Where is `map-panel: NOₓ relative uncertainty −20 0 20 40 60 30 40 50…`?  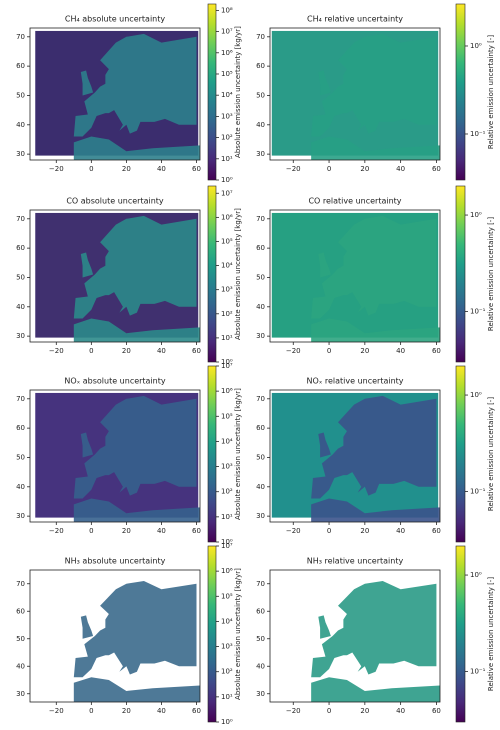 map-panel: NOₓ relative uncertainty −20 0 20 40 60 30 40 50… is located at coordinates (375, 454).